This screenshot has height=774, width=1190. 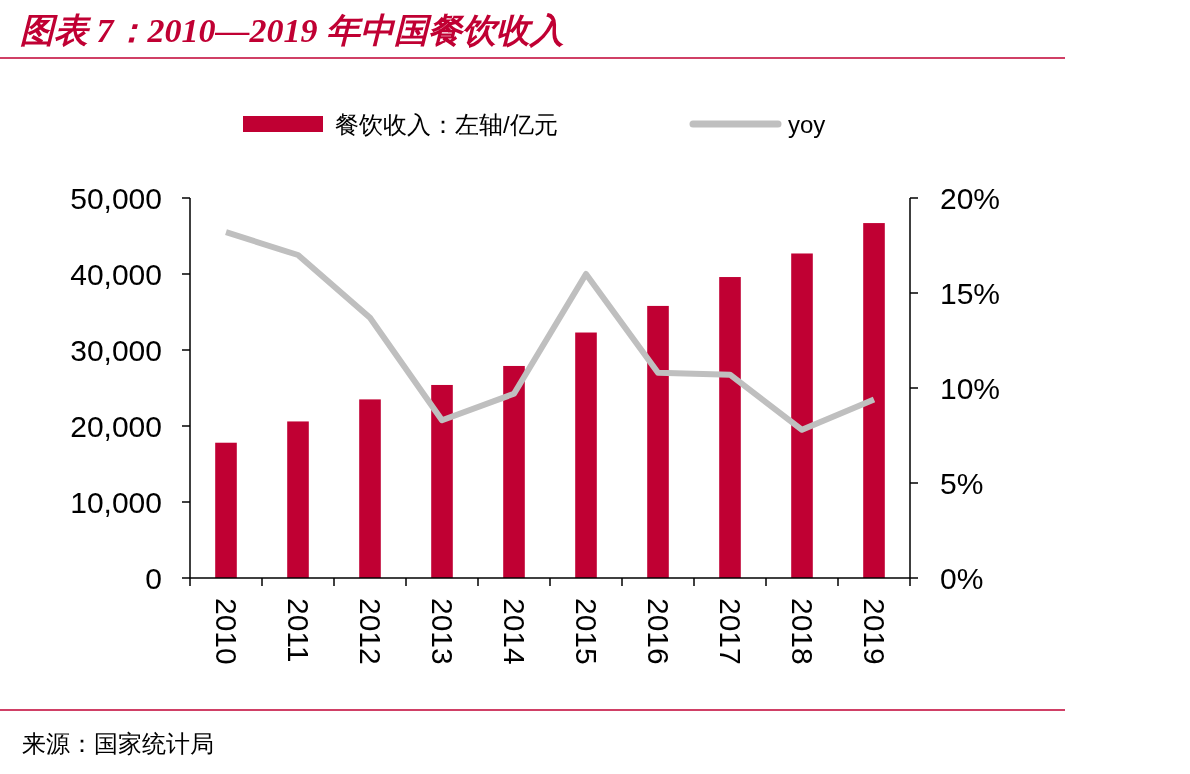 What do you see at coordinates (226, 631) in the screenshot?
I see `x-tick-label: 2010` at bounding box center [226, 631].